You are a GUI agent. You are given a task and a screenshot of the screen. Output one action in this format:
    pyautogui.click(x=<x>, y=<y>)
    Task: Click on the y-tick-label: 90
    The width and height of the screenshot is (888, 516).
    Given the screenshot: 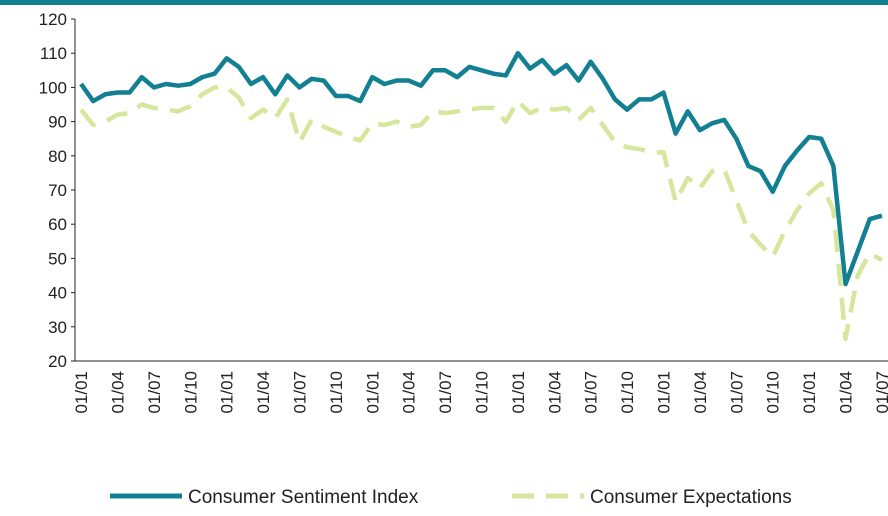 What is the action you would take?
    pyautogui.click(x=57, y=122)
    